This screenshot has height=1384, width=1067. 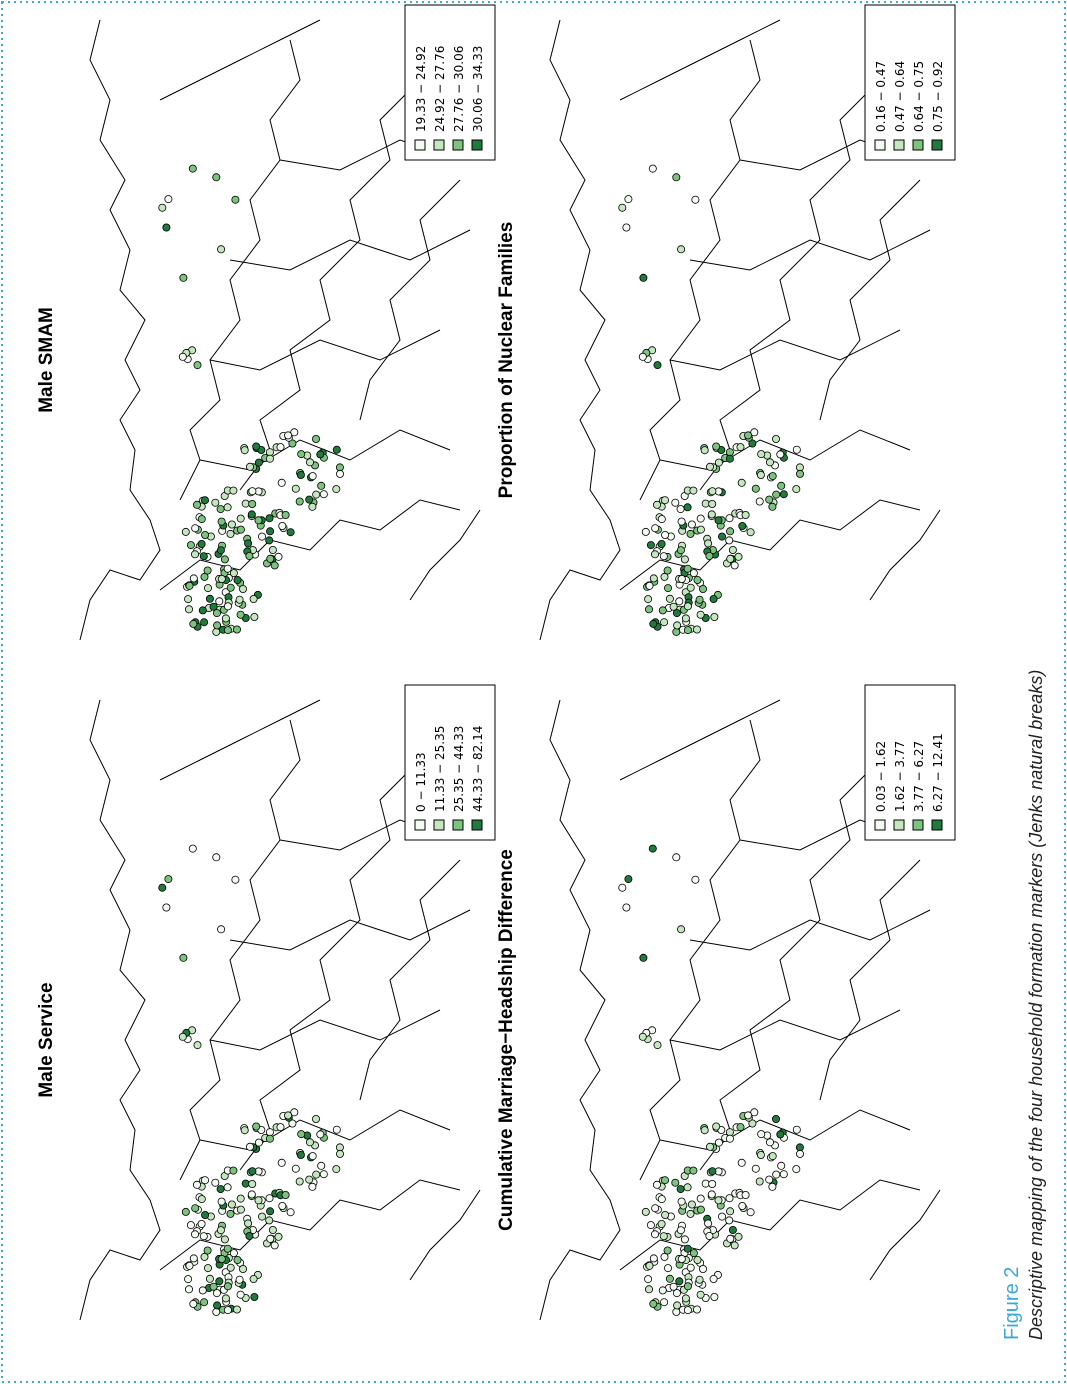 I want to click on legend-item: 0 − 11.33, so click(x=421, y=791).